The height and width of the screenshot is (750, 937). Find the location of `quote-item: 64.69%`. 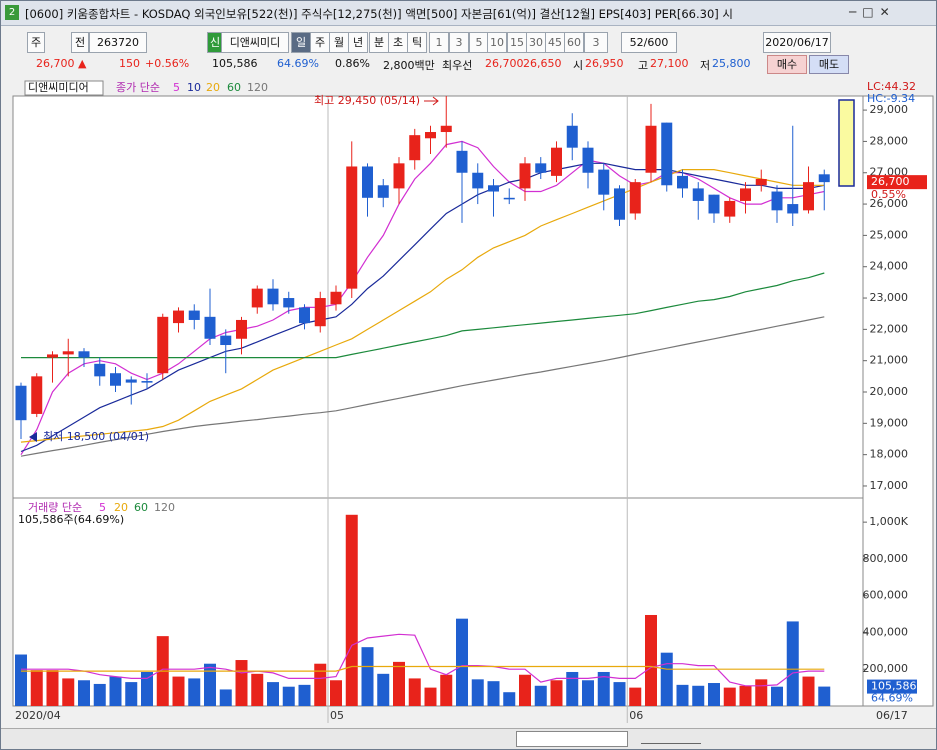

quote-item: 64.69% is located at coordinates (298, 63).